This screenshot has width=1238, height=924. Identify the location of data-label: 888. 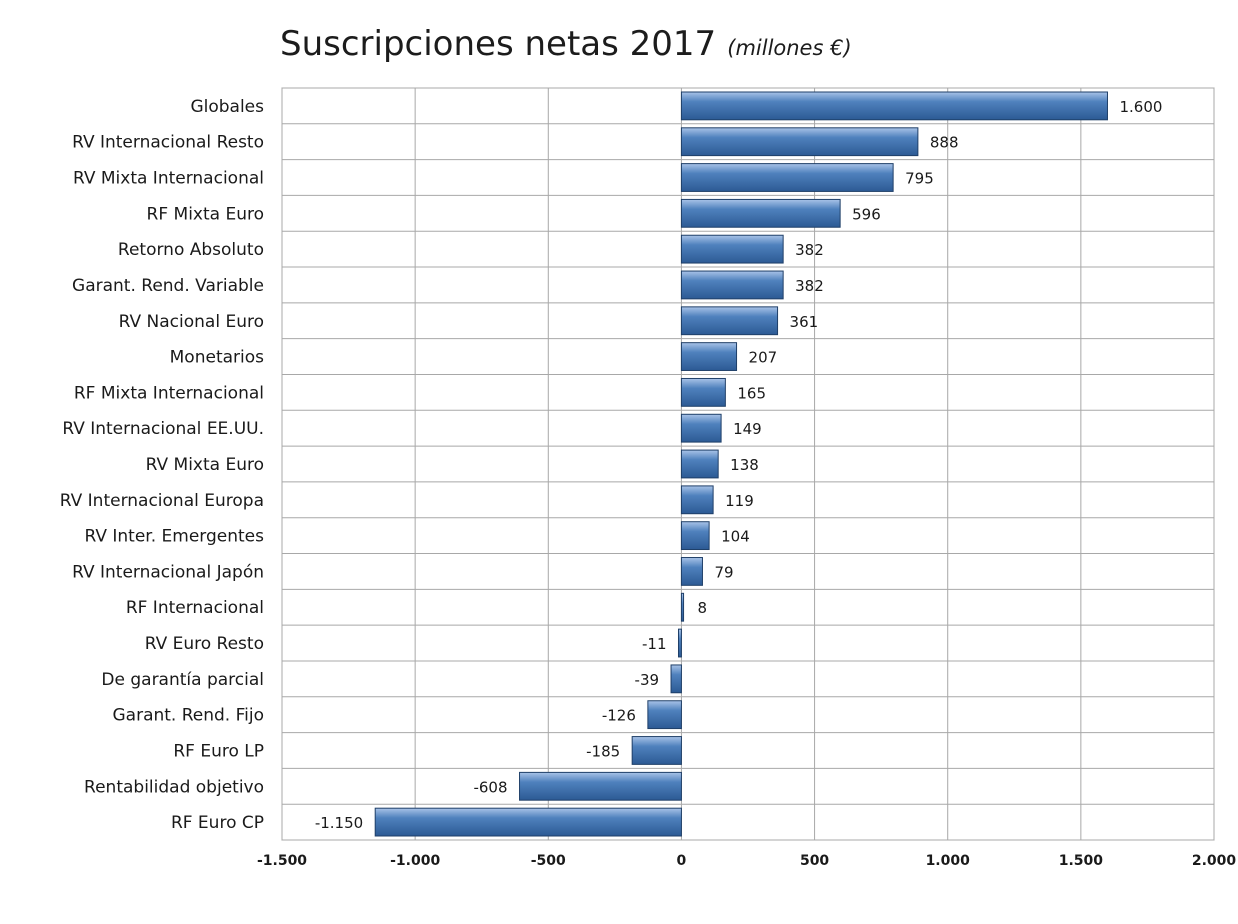
(944, 143).